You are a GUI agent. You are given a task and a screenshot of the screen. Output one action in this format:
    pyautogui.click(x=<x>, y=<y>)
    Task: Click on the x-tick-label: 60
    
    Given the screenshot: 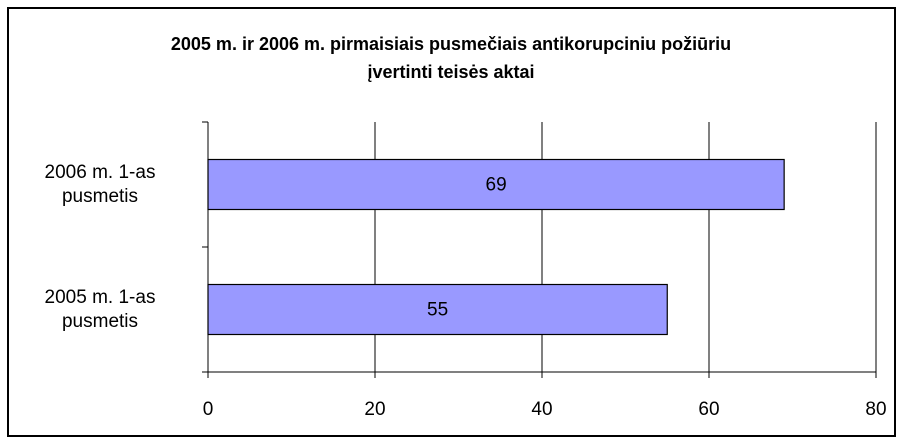 What is the action you would take?
    pyautogui.click(x=708, y=409)
    